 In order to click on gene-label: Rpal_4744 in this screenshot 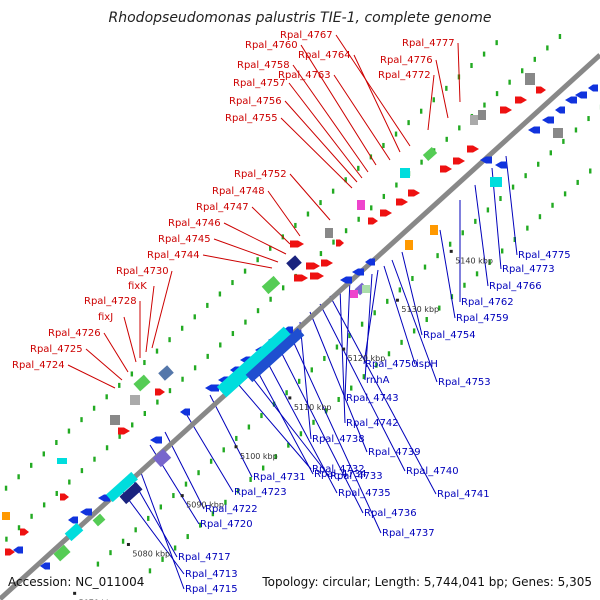, I will do `click(173, 255)`.